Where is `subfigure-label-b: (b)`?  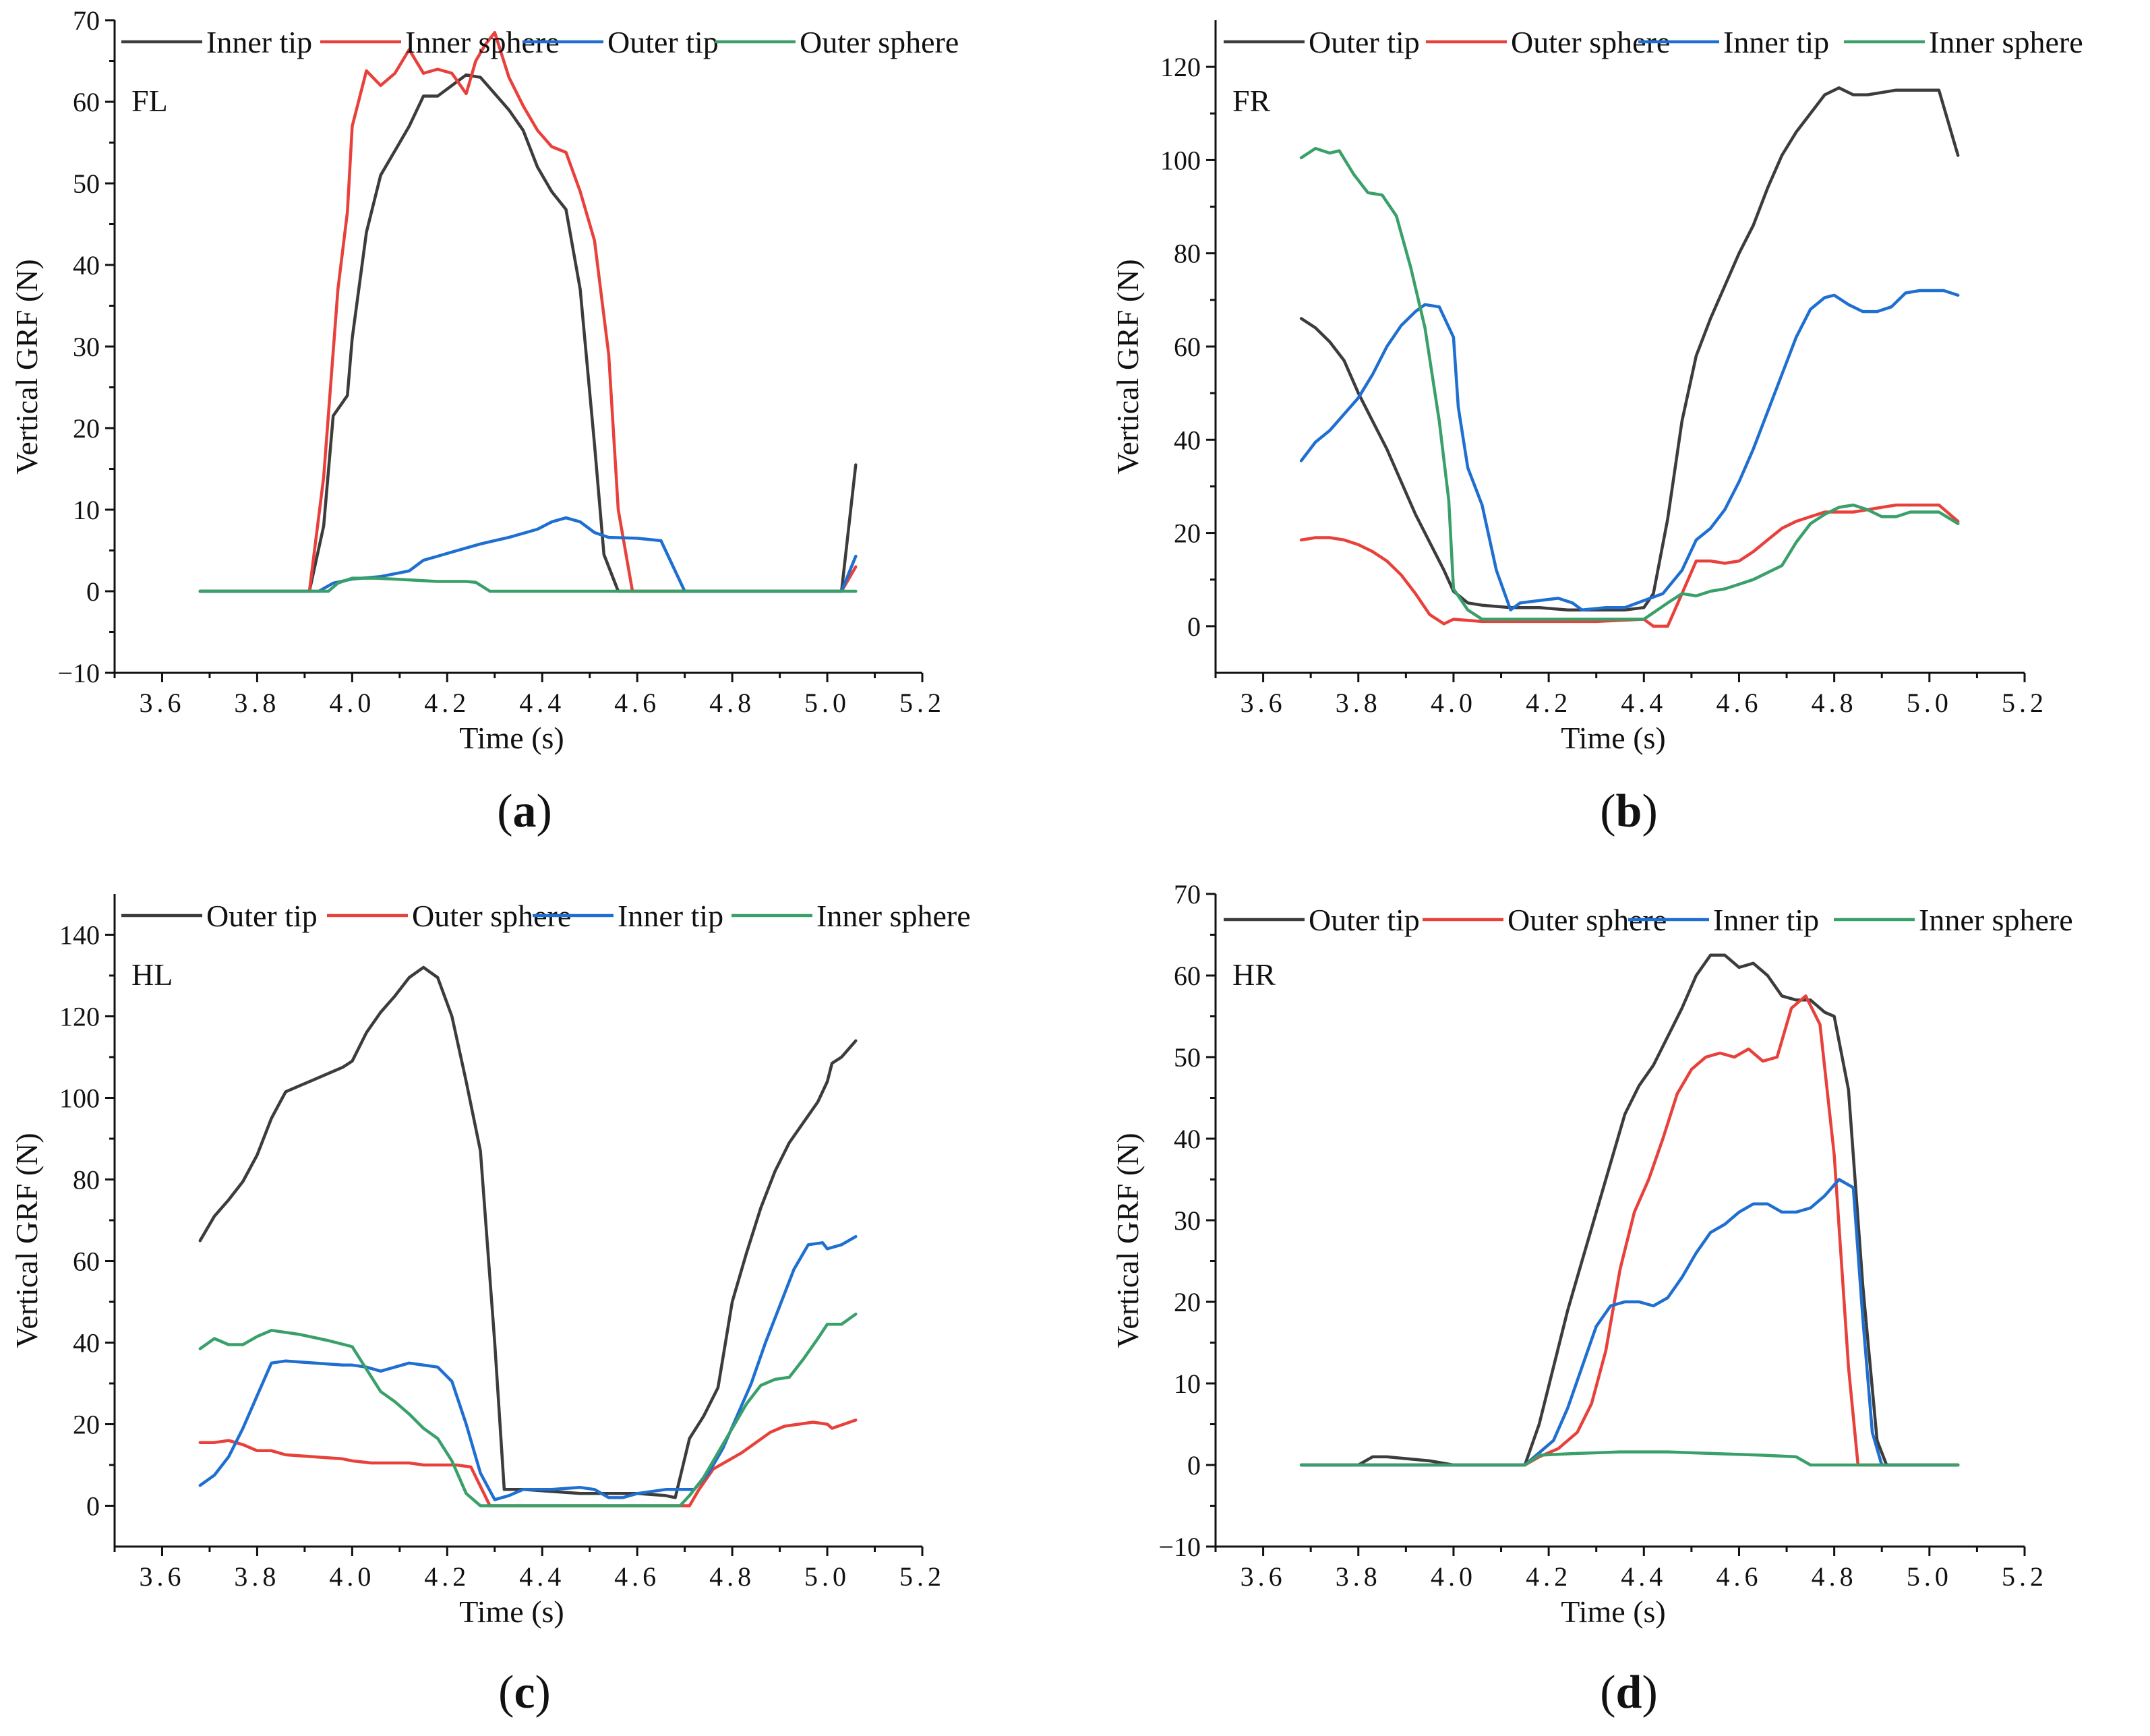 subfigure-label-b: (b) is located at coordinates (1629, 811).